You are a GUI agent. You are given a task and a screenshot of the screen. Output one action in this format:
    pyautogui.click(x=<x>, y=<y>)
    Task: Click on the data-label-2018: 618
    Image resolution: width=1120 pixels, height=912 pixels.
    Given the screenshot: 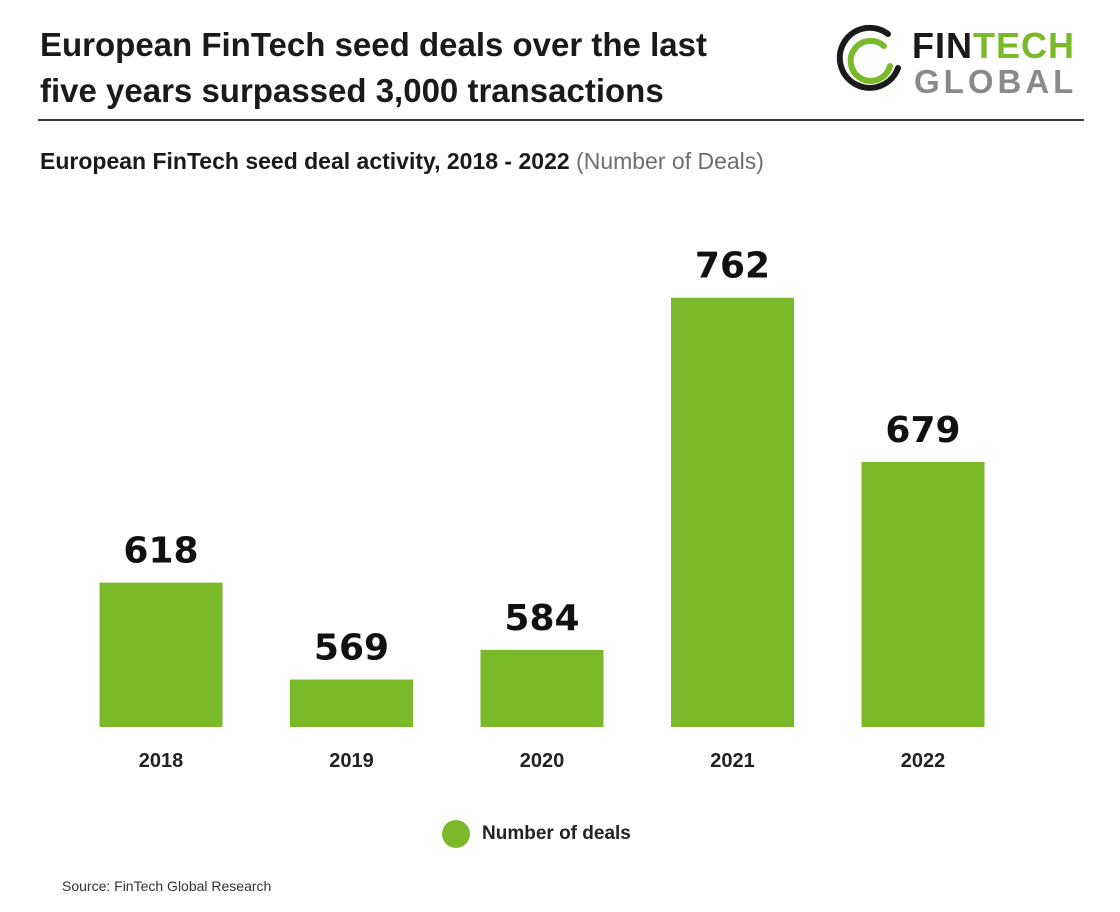 What is the action you would take?
    pyautogui.click(x=160, y=551)
    